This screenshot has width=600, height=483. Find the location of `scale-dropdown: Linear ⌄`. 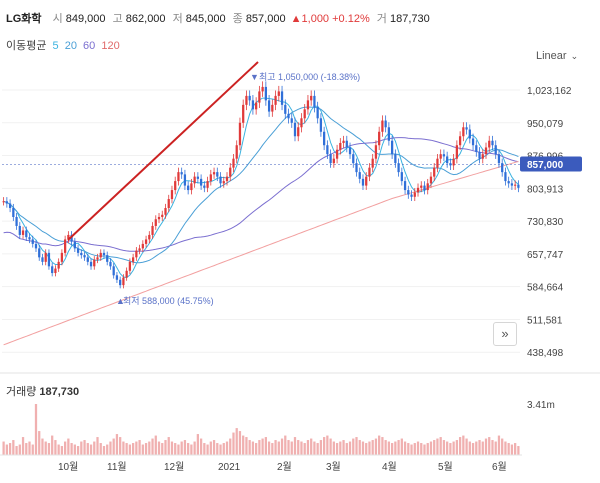

scale-dropdown: Linear ⌄ is located at coordinates (557, 56).